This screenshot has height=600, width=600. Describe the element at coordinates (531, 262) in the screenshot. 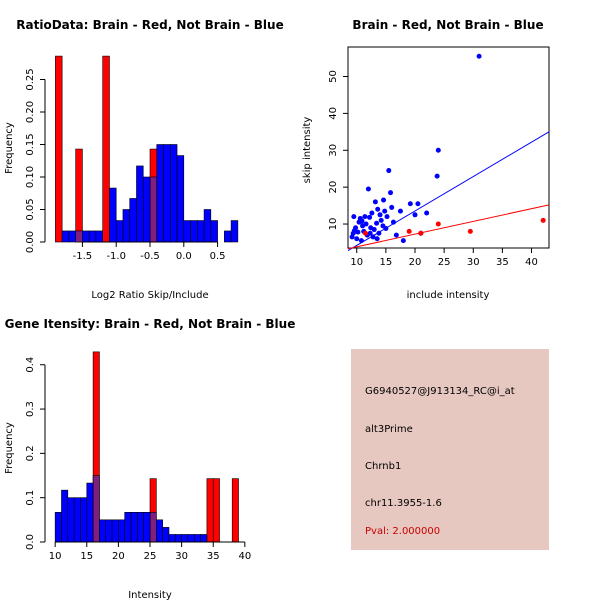

I see `scatter-x-tick-label: 40` at that location.